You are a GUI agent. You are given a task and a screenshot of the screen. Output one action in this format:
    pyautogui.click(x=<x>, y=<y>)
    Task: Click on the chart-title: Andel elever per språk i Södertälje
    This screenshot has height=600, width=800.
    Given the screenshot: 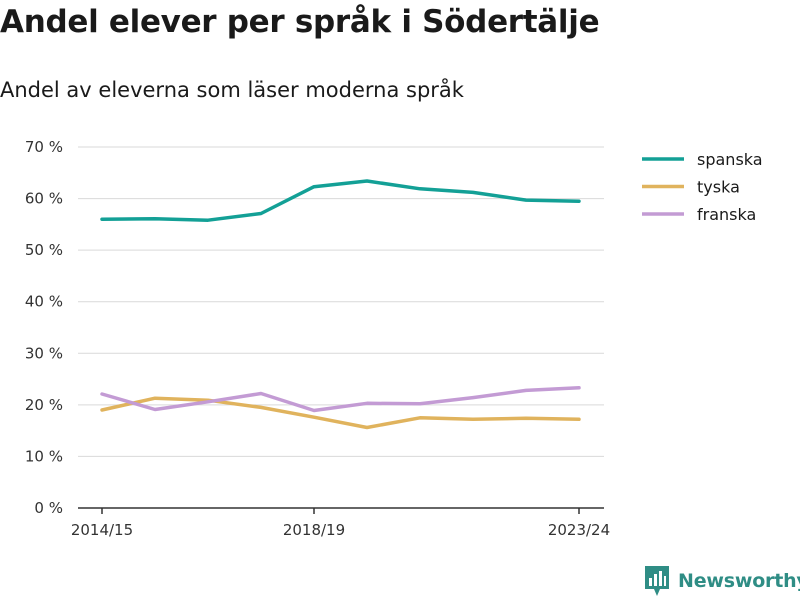 What is the action you would take?
    pyautogui.click(x=300, y=22)
    